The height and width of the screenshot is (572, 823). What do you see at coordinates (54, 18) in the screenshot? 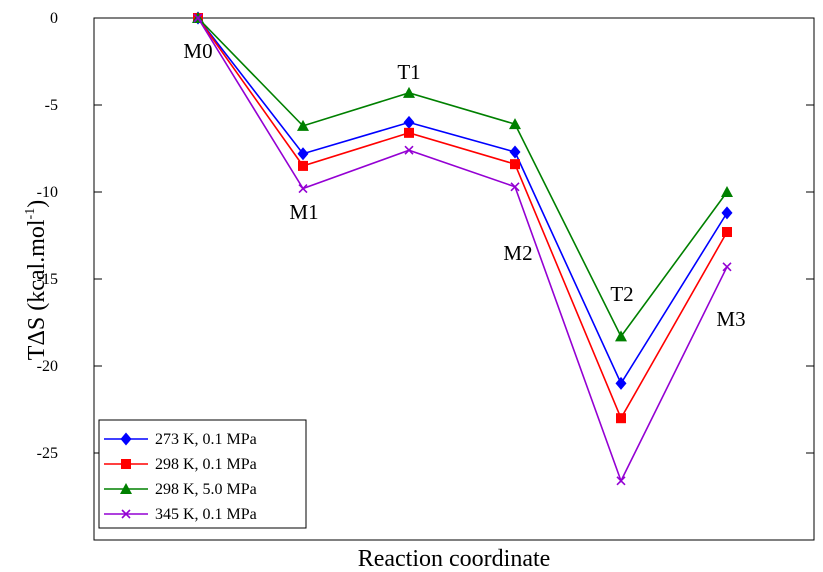
I see `y-tick-label: 0` at bounding box center [54, 18].